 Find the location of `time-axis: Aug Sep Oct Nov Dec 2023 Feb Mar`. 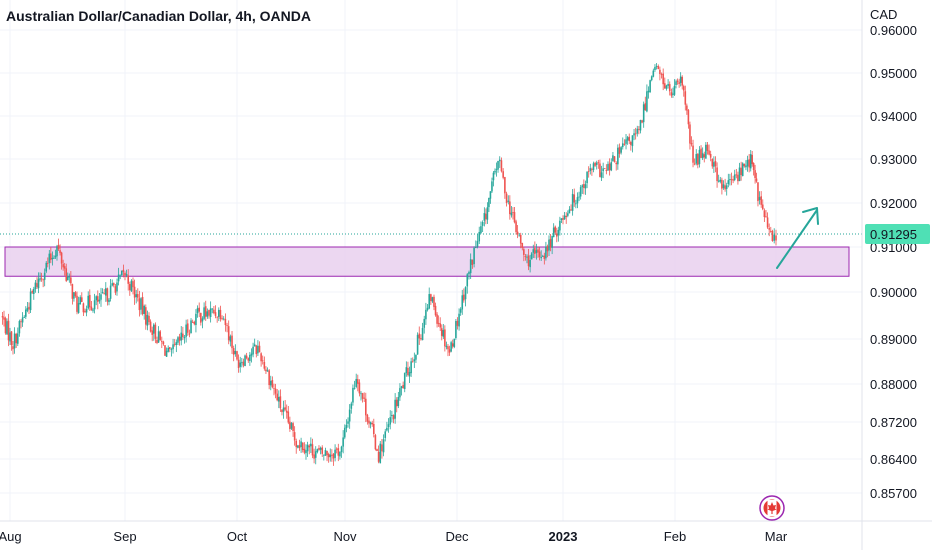

time-axis: Aug Sep Oct Nov Dec 2023 Feb Mar is located at coordinates (394, 536).